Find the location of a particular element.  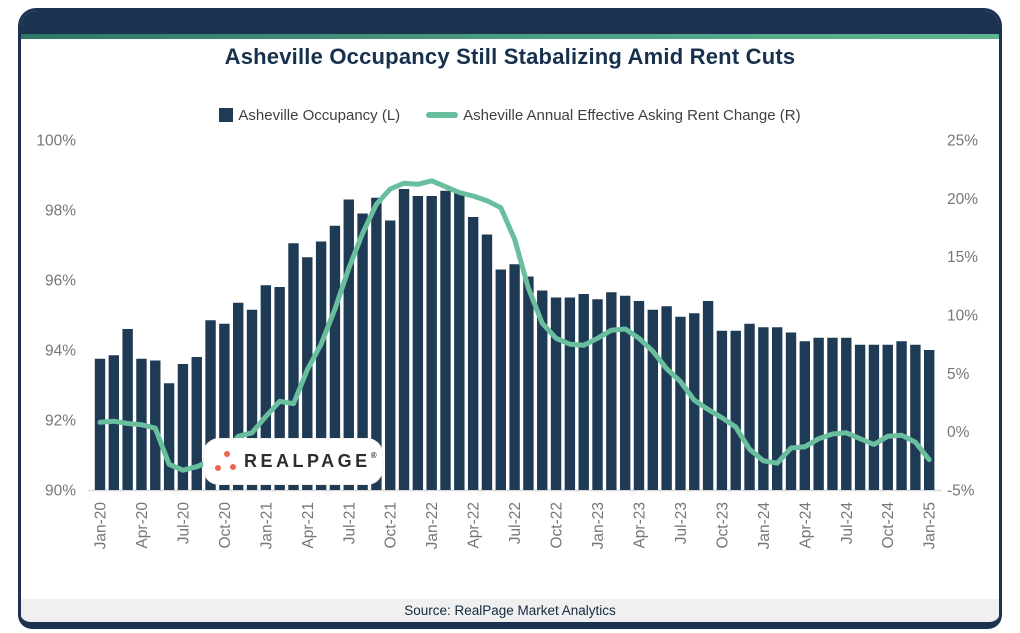

left-axis-tick: 94% is located at coordinates (60, 351).